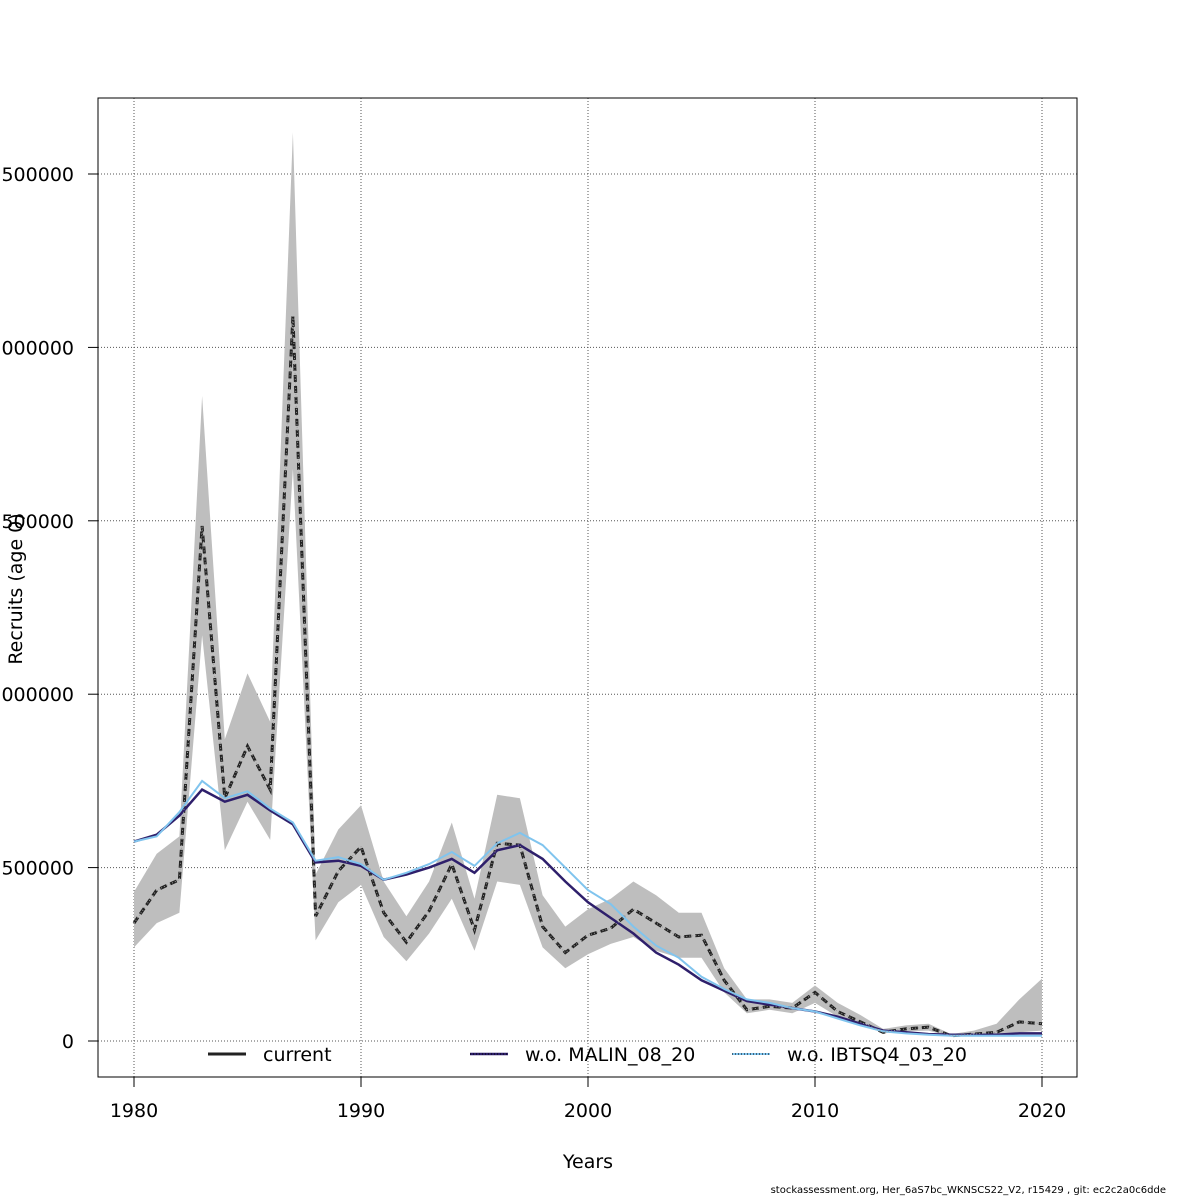 This screenshot has width=1200, height=1200. What do you see at coordinates (37, 522) in the screenshot?
I see `y-tick-label: 1500000` at bounding box center [37, 522].